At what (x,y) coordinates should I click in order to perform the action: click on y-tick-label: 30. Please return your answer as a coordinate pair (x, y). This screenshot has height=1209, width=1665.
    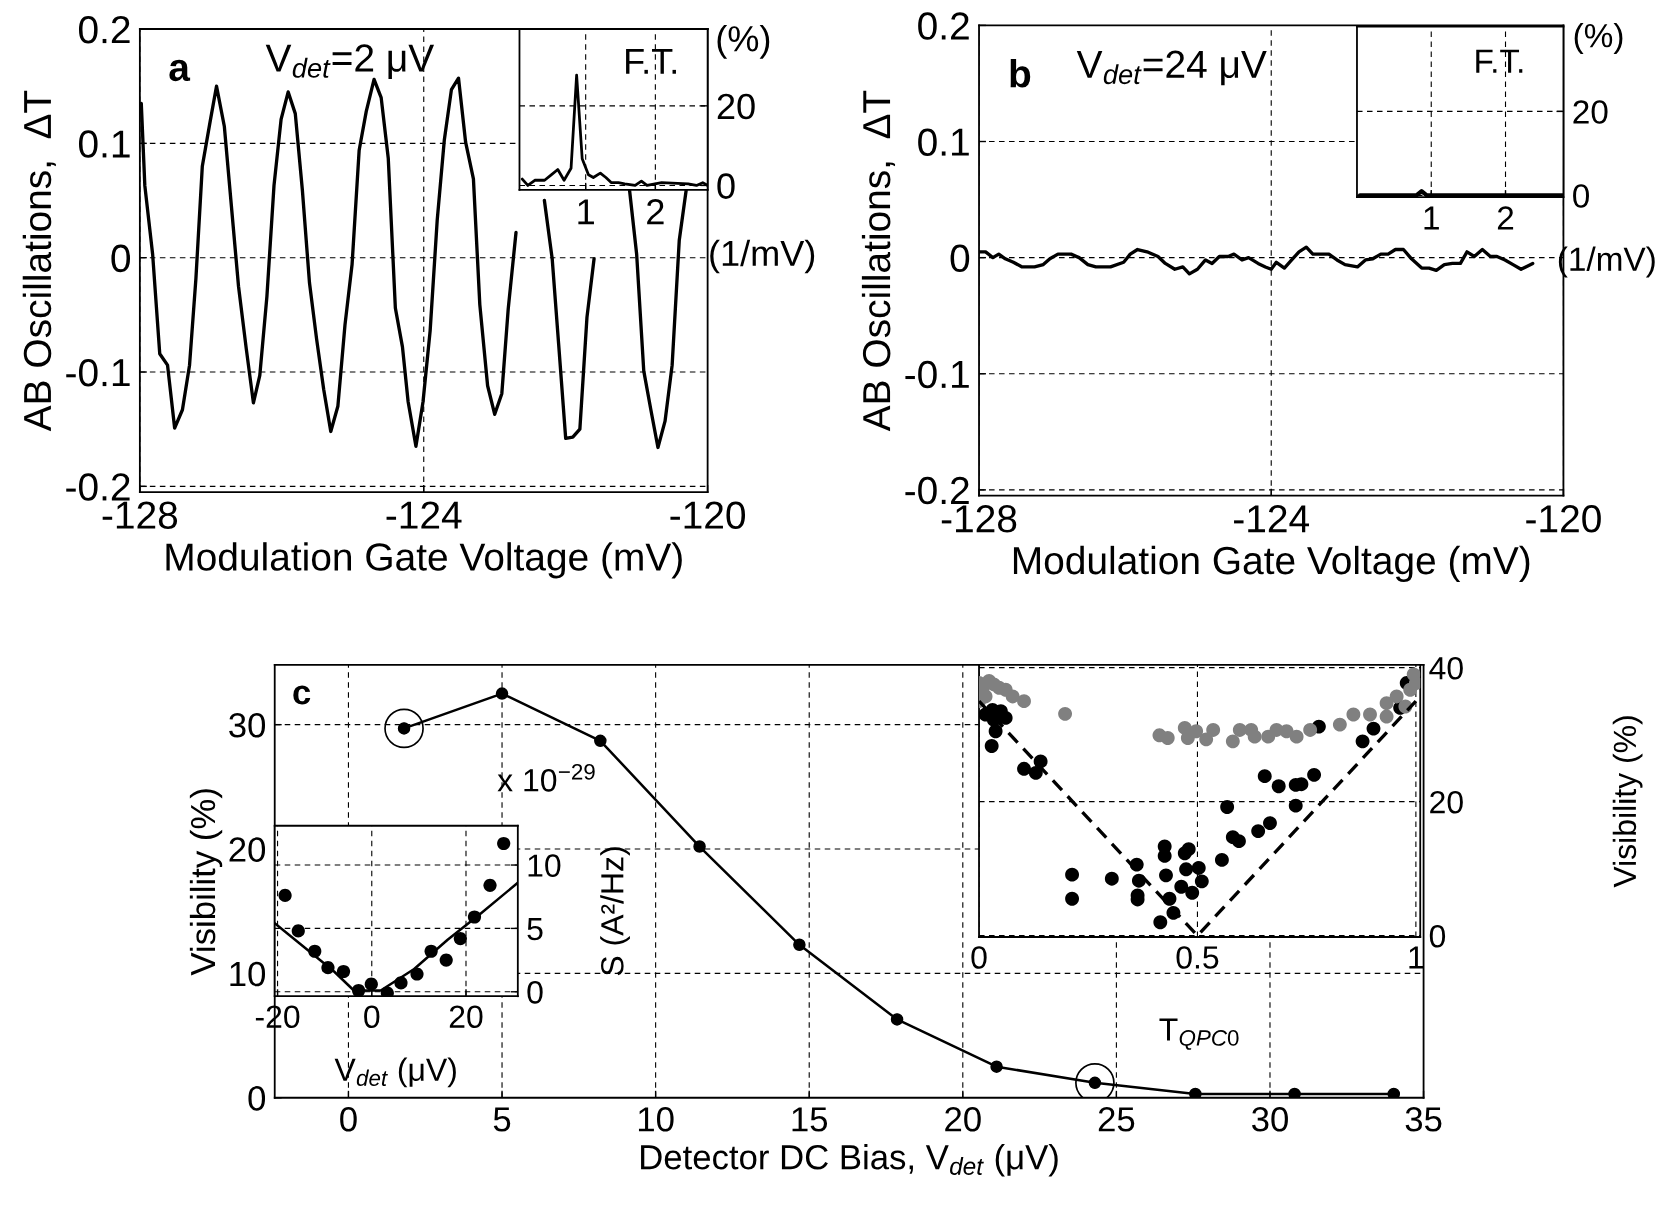
    Looking at the image, I should click on (247, 725).